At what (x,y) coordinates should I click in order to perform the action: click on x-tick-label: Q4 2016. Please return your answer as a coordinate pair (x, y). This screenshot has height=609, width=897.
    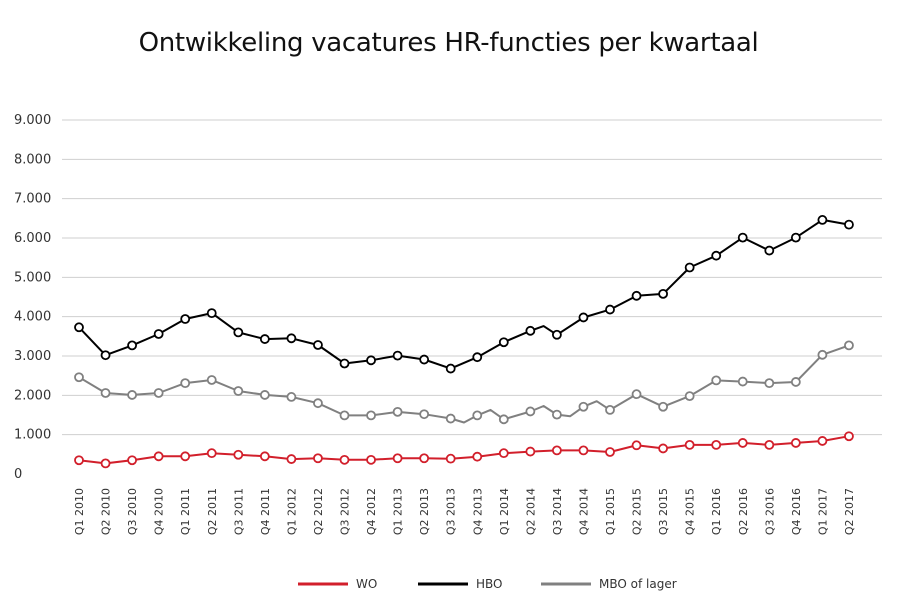
    Looking at the image, I should click on (796, 511).